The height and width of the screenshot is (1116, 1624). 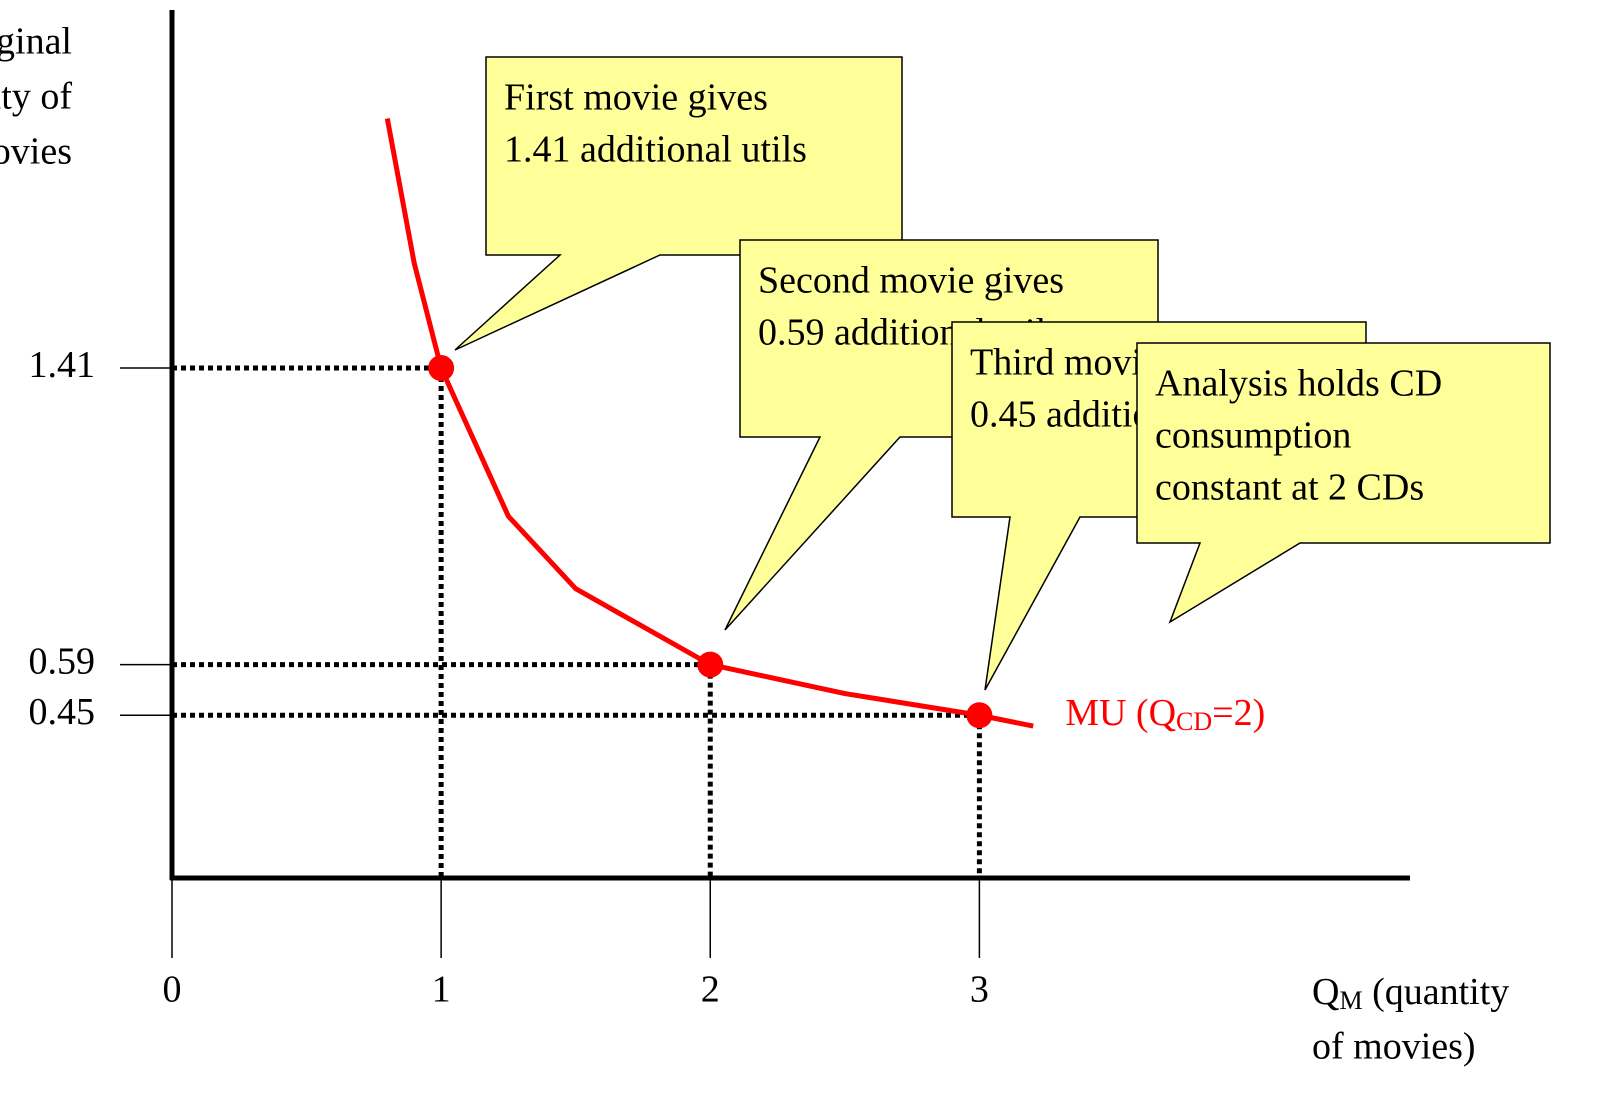 What do you see at coordinates (1194, 721) in the screenshot?
I see `curve-label-sub: CD` at bounding box center [1194, 721].